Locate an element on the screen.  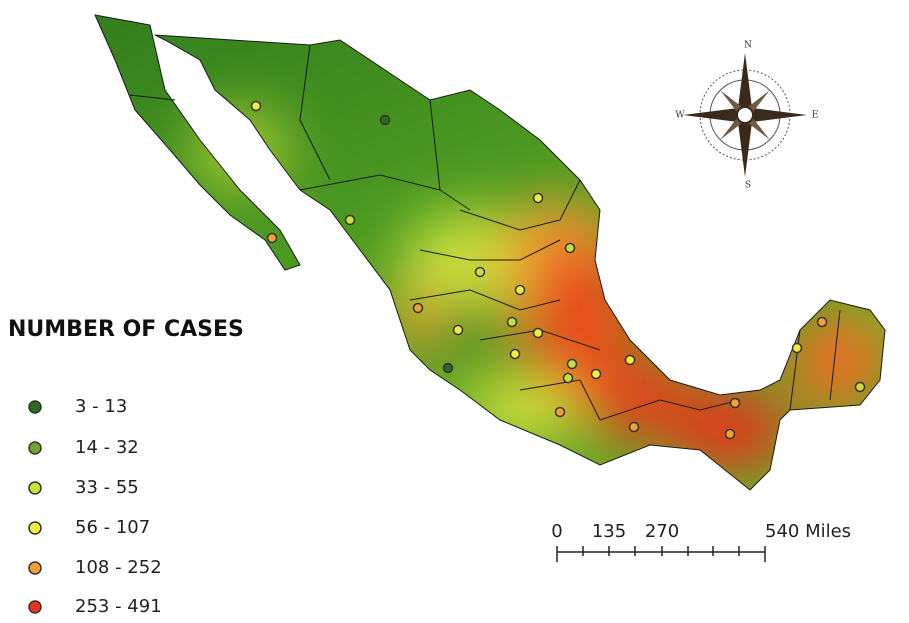
scale-label: 540 Miles is located at coordinates (808, 531).